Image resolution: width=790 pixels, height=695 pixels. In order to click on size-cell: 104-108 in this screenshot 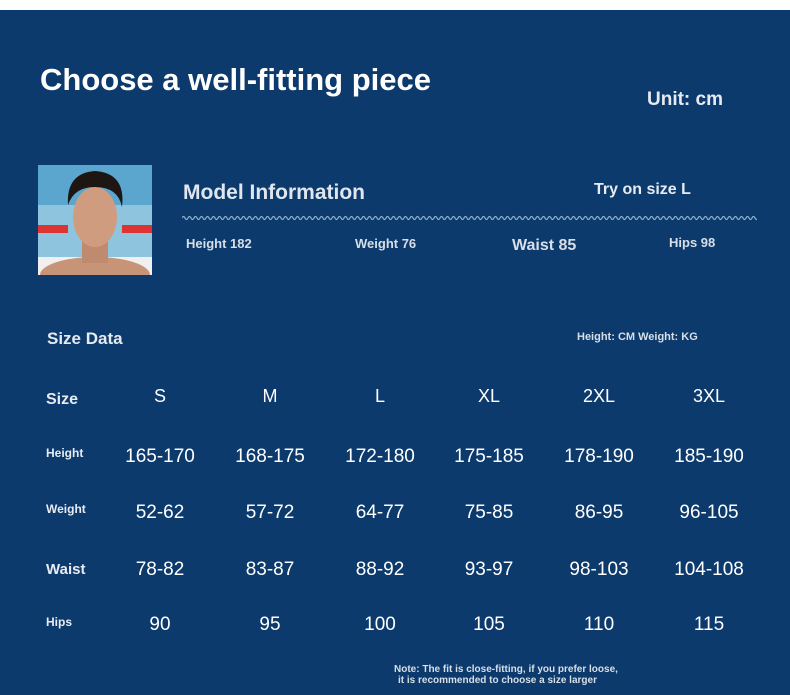, I will do `click(709, 569)`.